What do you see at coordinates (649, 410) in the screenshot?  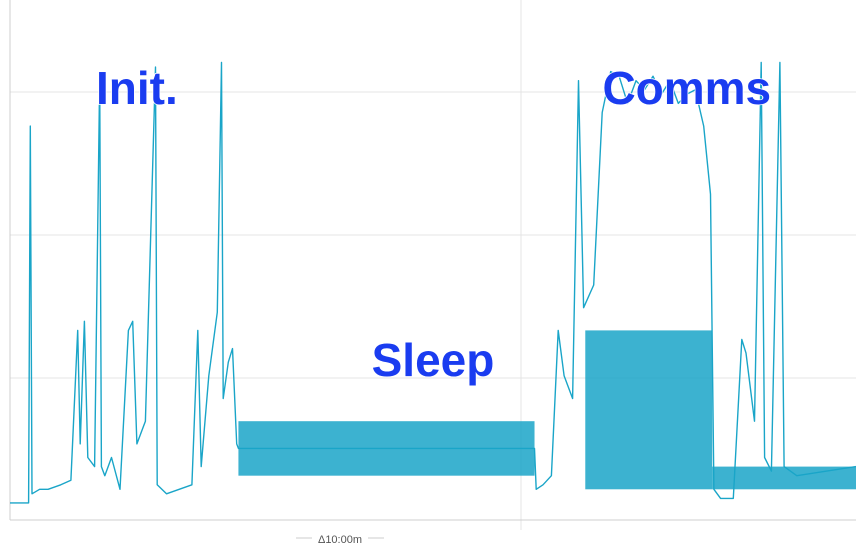 I see `comms-activity-band` at bounding box center [649, 410].